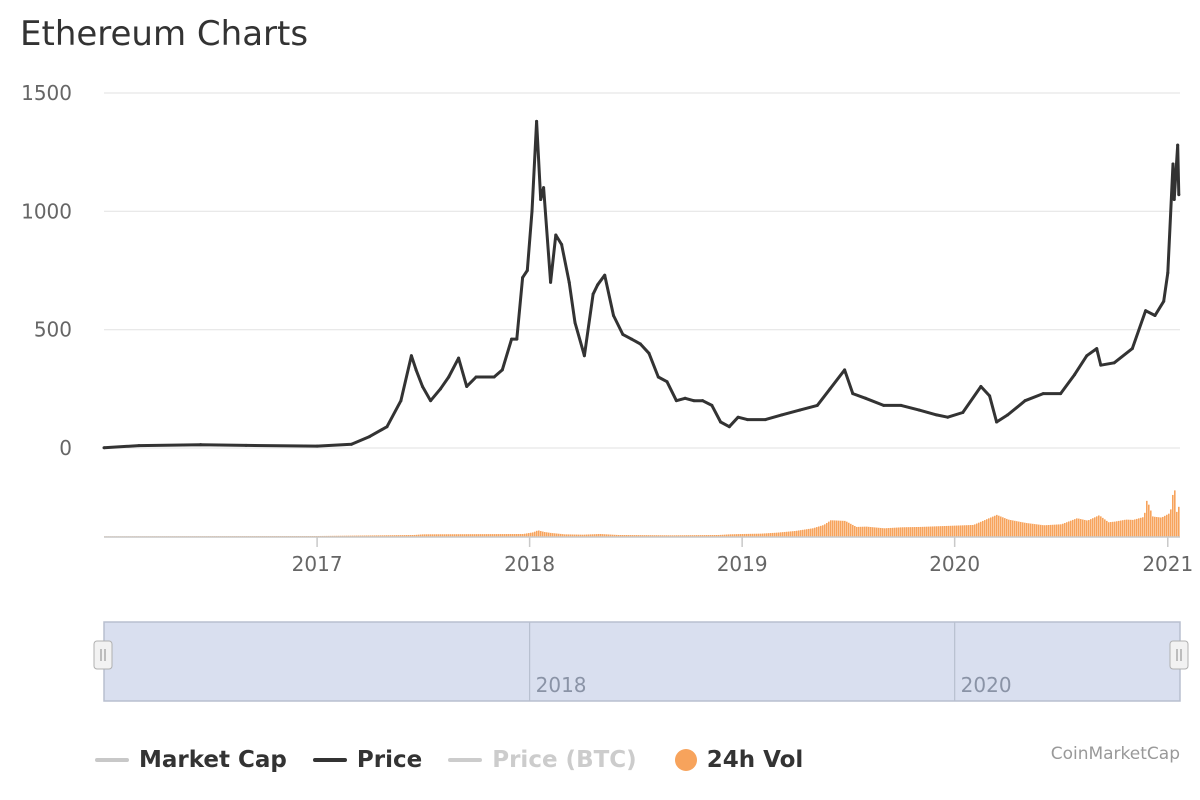 The image size is (1200, 800). Describe the element at coordinates (642, 661) in the screenshot. I see `navigator-window` at that location.